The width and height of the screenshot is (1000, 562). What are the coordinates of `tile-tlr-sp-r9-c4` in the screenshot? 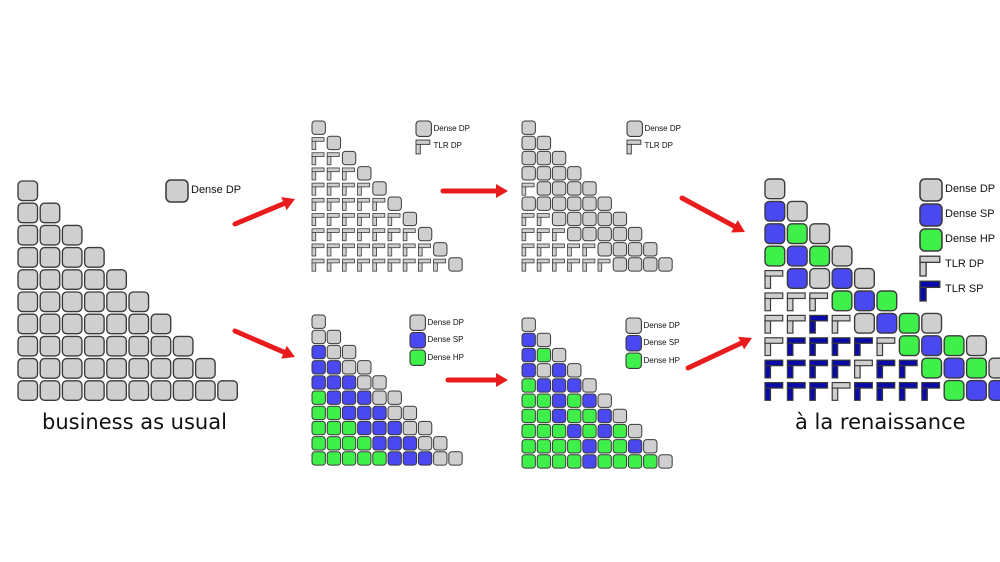 It's located at (863, 391).